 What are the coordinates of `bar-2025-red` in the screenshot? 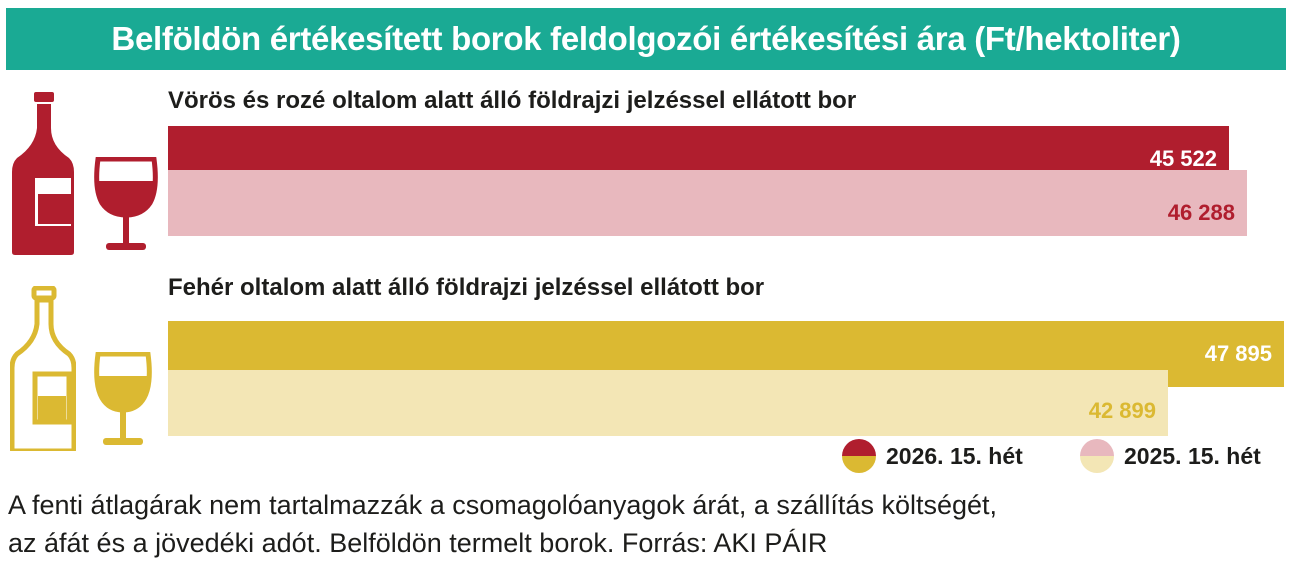 It's located at (707, 203).